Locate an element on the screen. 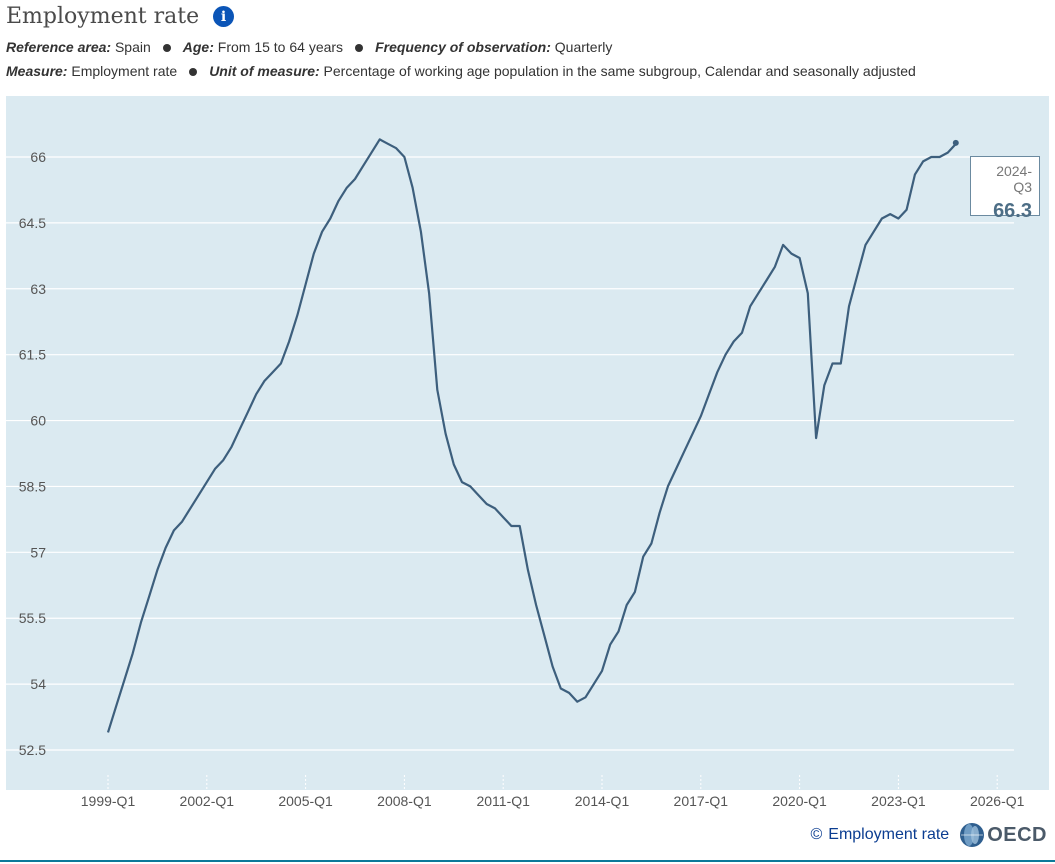 The height and width of the screenshot is (864, 1055). x-tick-label: 2017-Q1 is located at coordinates (701, 801).